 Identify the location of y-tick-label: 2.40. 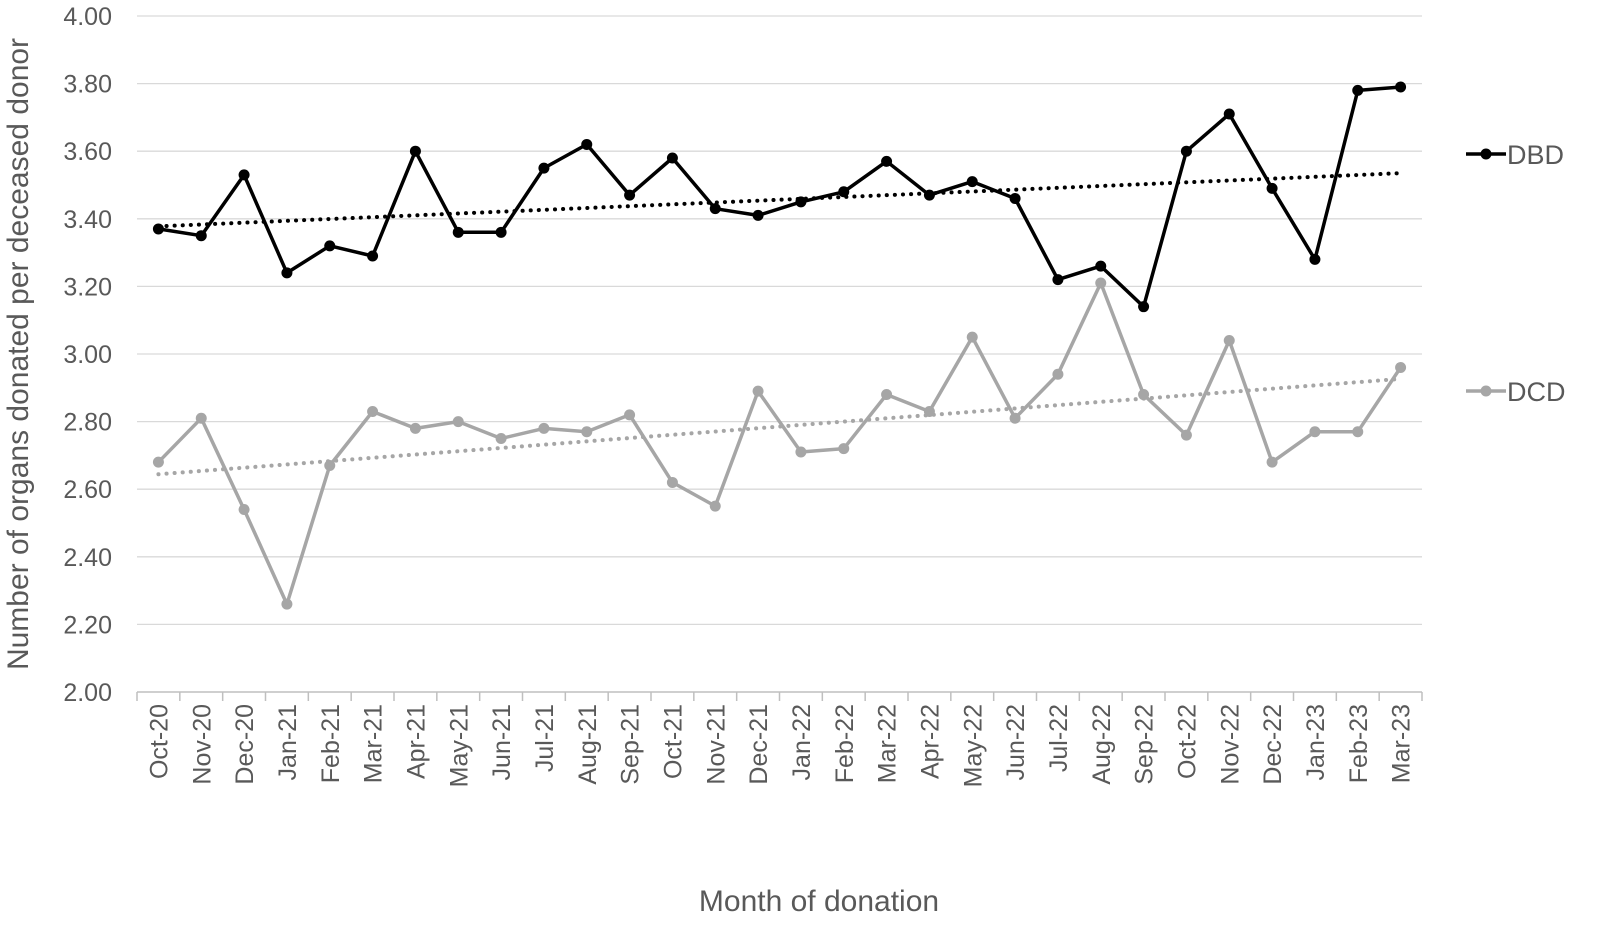
(87, 558).